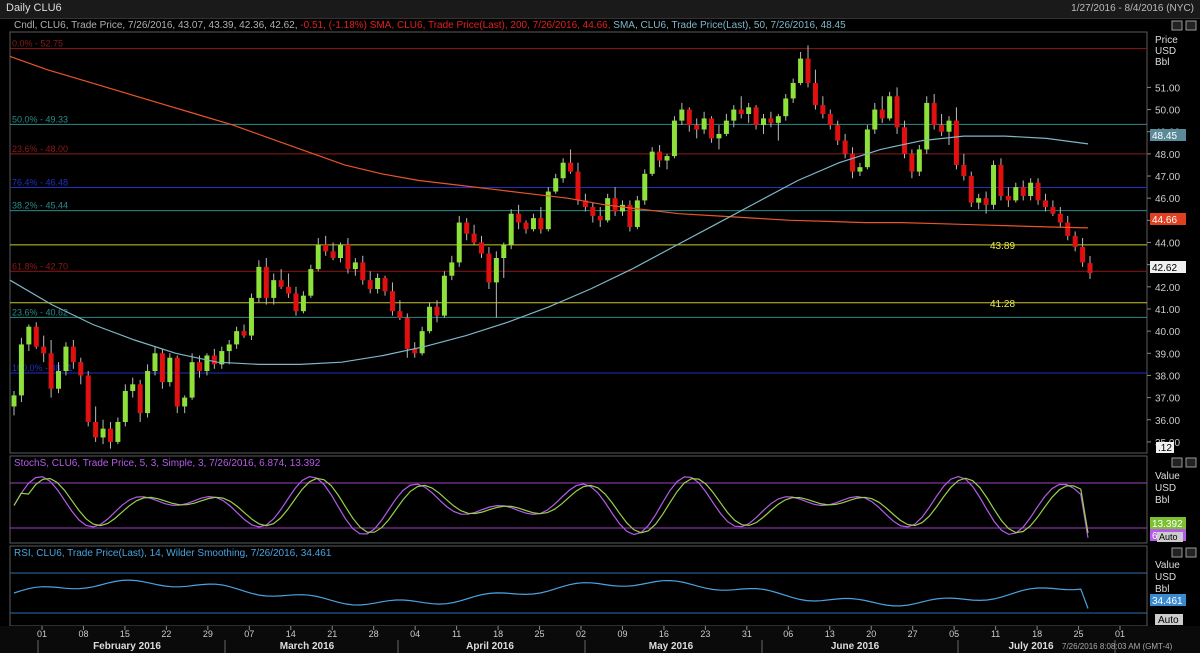  What do you see at coordinates (600, 639) in the screenshot?
I see `x-axis-band` at bounding box center [600, 639].